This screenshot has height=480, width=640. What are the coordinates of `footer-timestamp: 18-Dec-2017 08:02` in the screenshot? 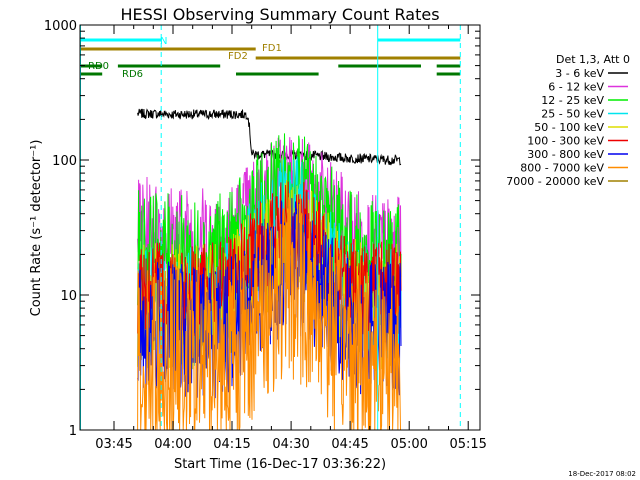 It's located at (602, 474).